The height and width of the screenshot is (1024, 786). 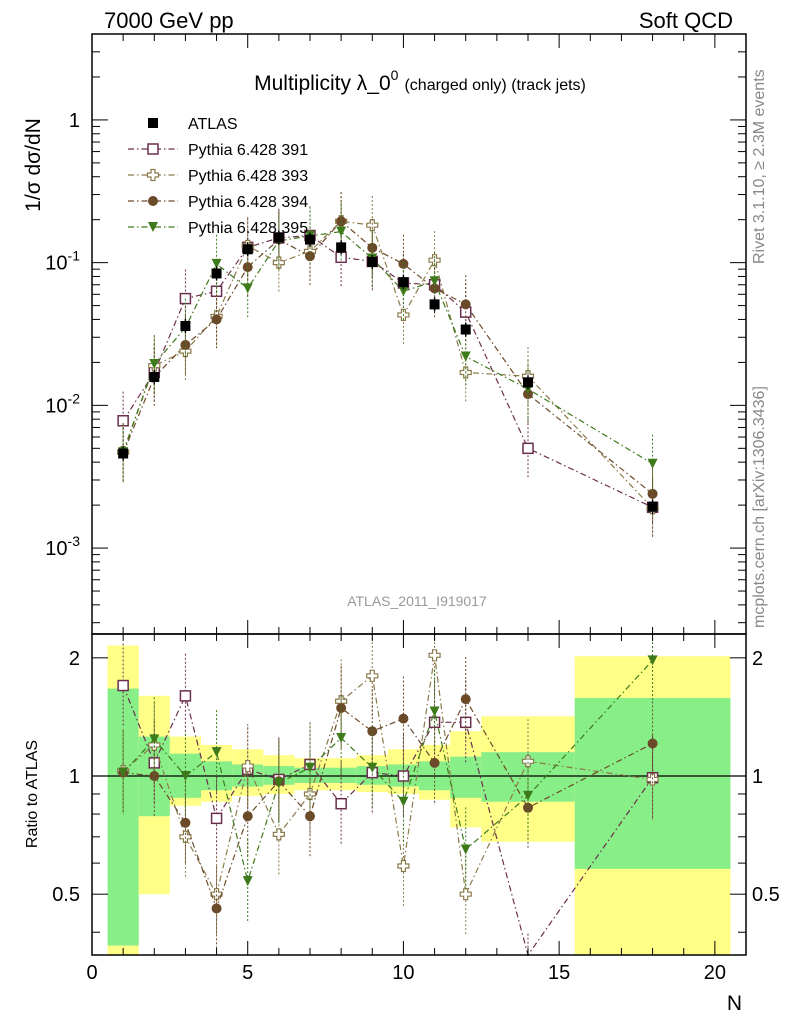 What do you see at coordinates (759, 507) in the screenshot?
I see `side-label-bottom: mcplots.cern.ch [arXiv:1306.3436]` at bounding box center [759, 507].